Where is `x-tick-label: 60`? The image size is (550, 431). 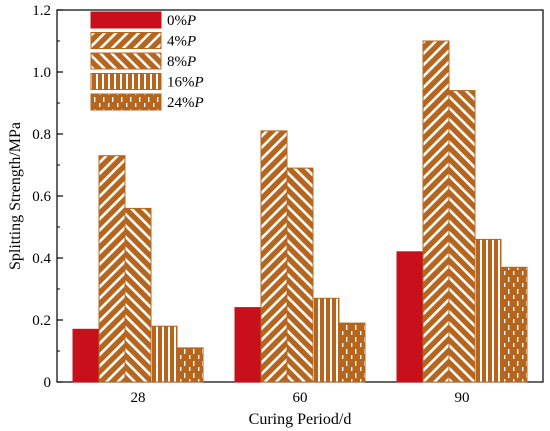 x-tick-label: 60 is located at coordinates (300, 398).